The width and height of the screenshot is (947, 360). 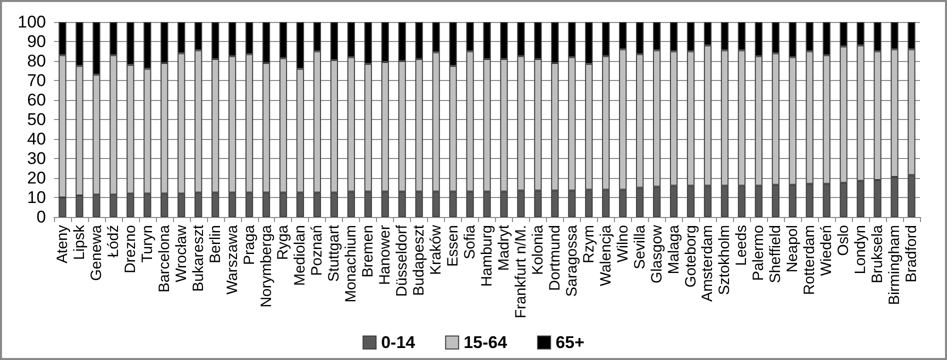 I want to click on x-tick-label: Rotterdam, so click(x=809, y=260).